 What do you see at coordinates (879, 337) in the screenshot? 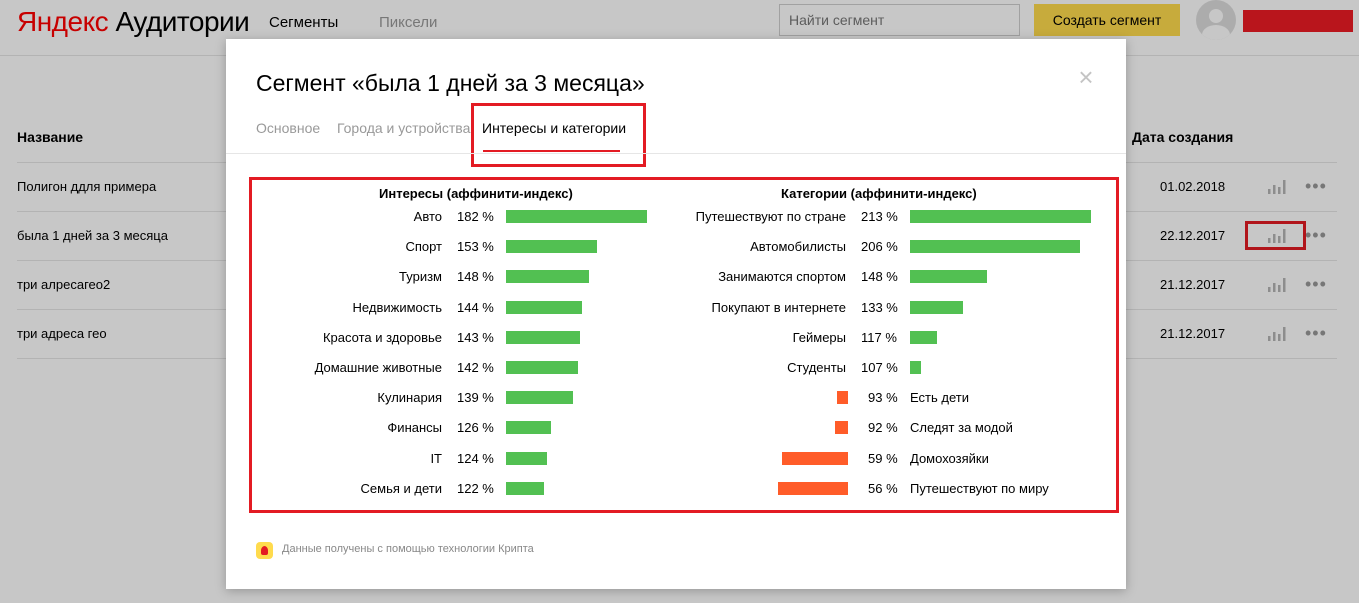
I see `category-value: 117 %` at bounding box center [879, 337].